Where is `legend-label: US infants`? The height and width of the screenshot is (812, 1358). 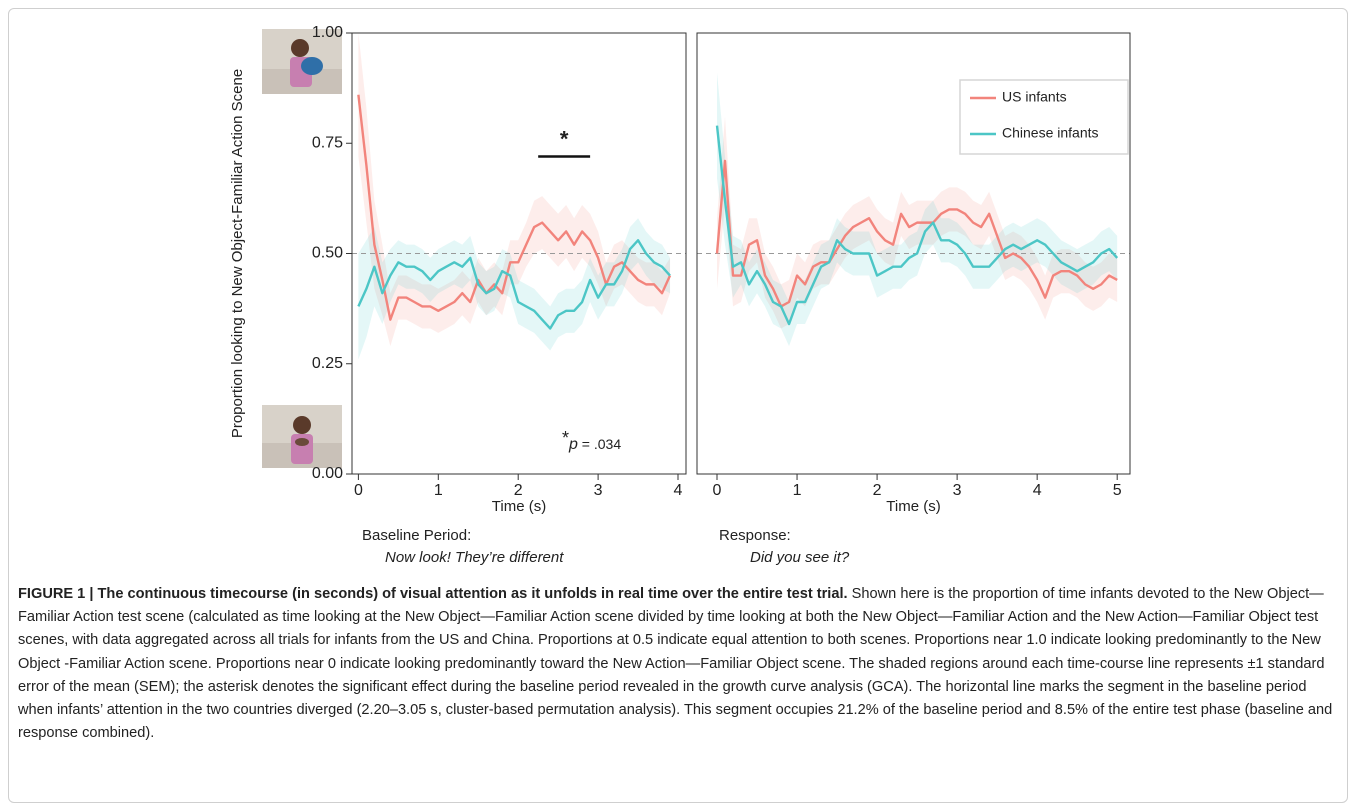
legend-label: US infants is located at coordinates (1034, 97).